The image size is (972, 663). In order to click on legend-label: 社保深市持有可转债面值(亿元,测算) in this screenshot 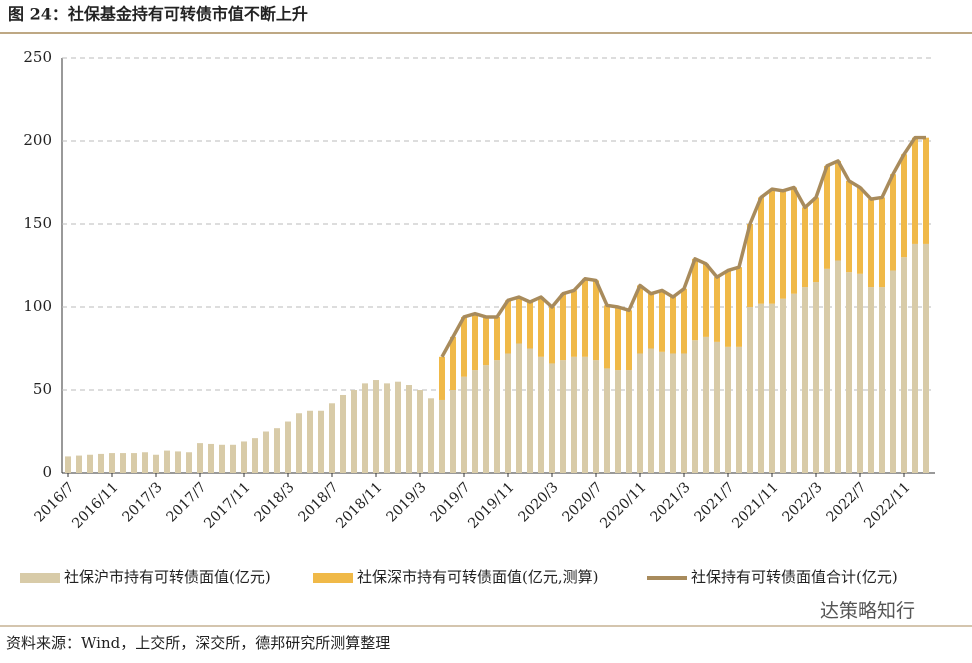, I will do `click(477, 577)`.